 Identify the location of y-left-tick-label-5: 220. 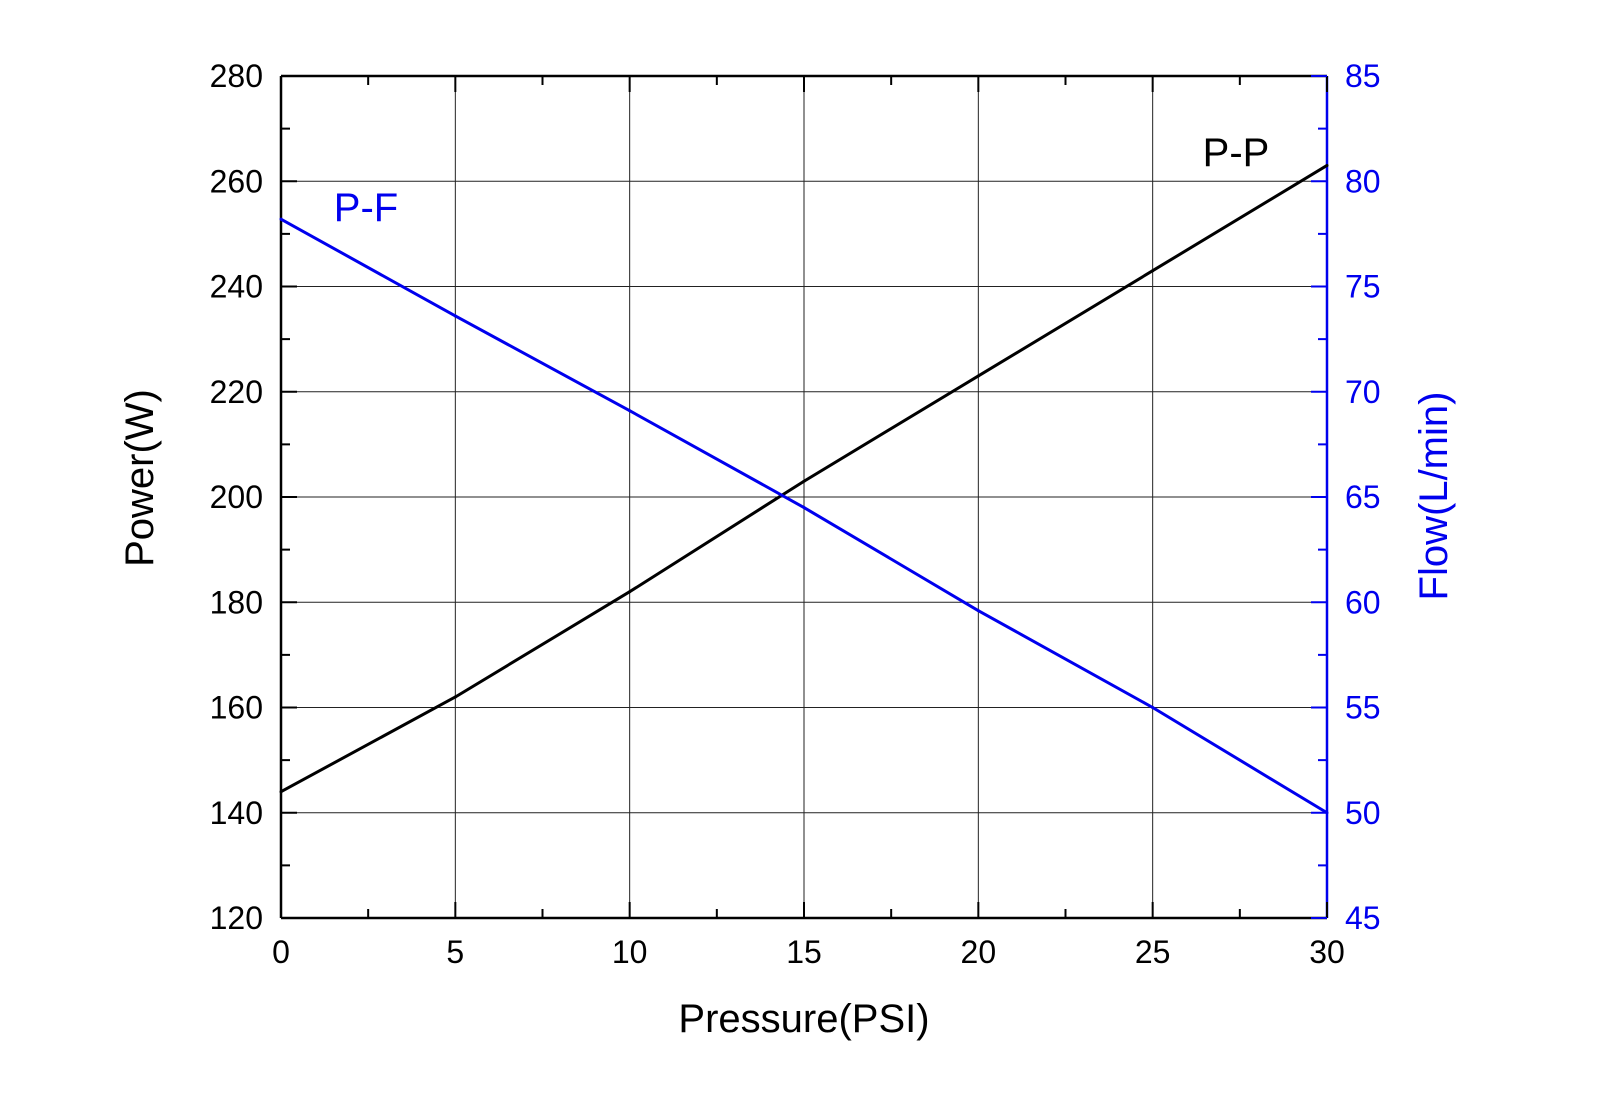
(236, 392).